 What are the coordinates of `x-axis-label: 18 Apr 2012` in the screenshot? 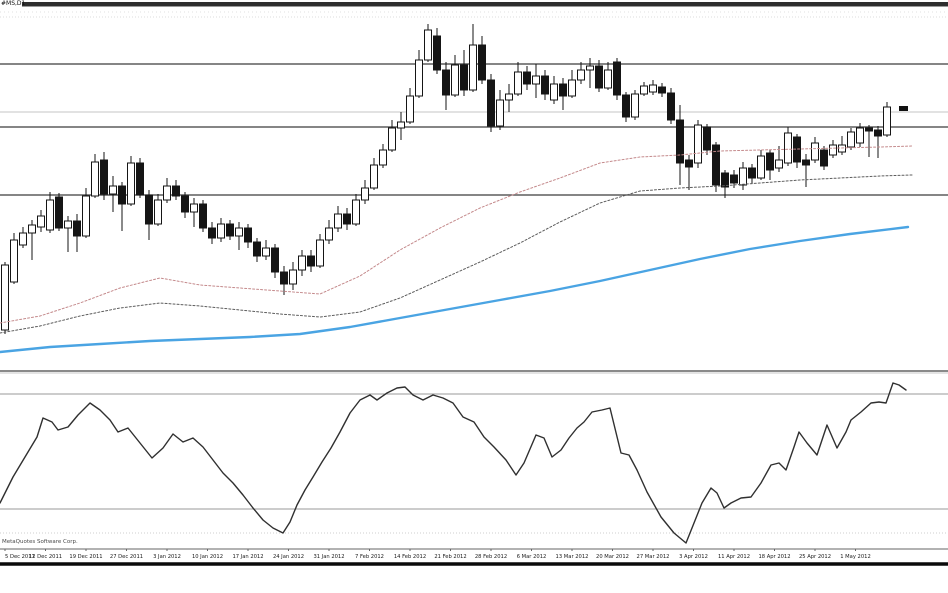 It's located at (774, 557).